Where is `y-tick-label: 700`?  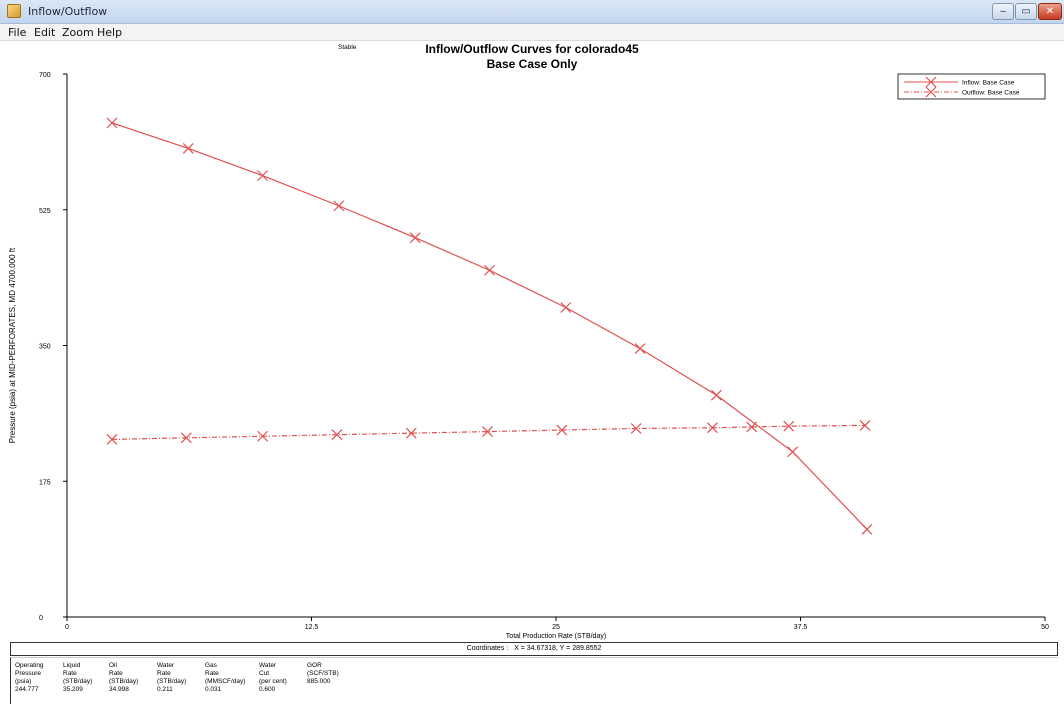 y-tick-label: 700 is located at coordinates (45, 75).